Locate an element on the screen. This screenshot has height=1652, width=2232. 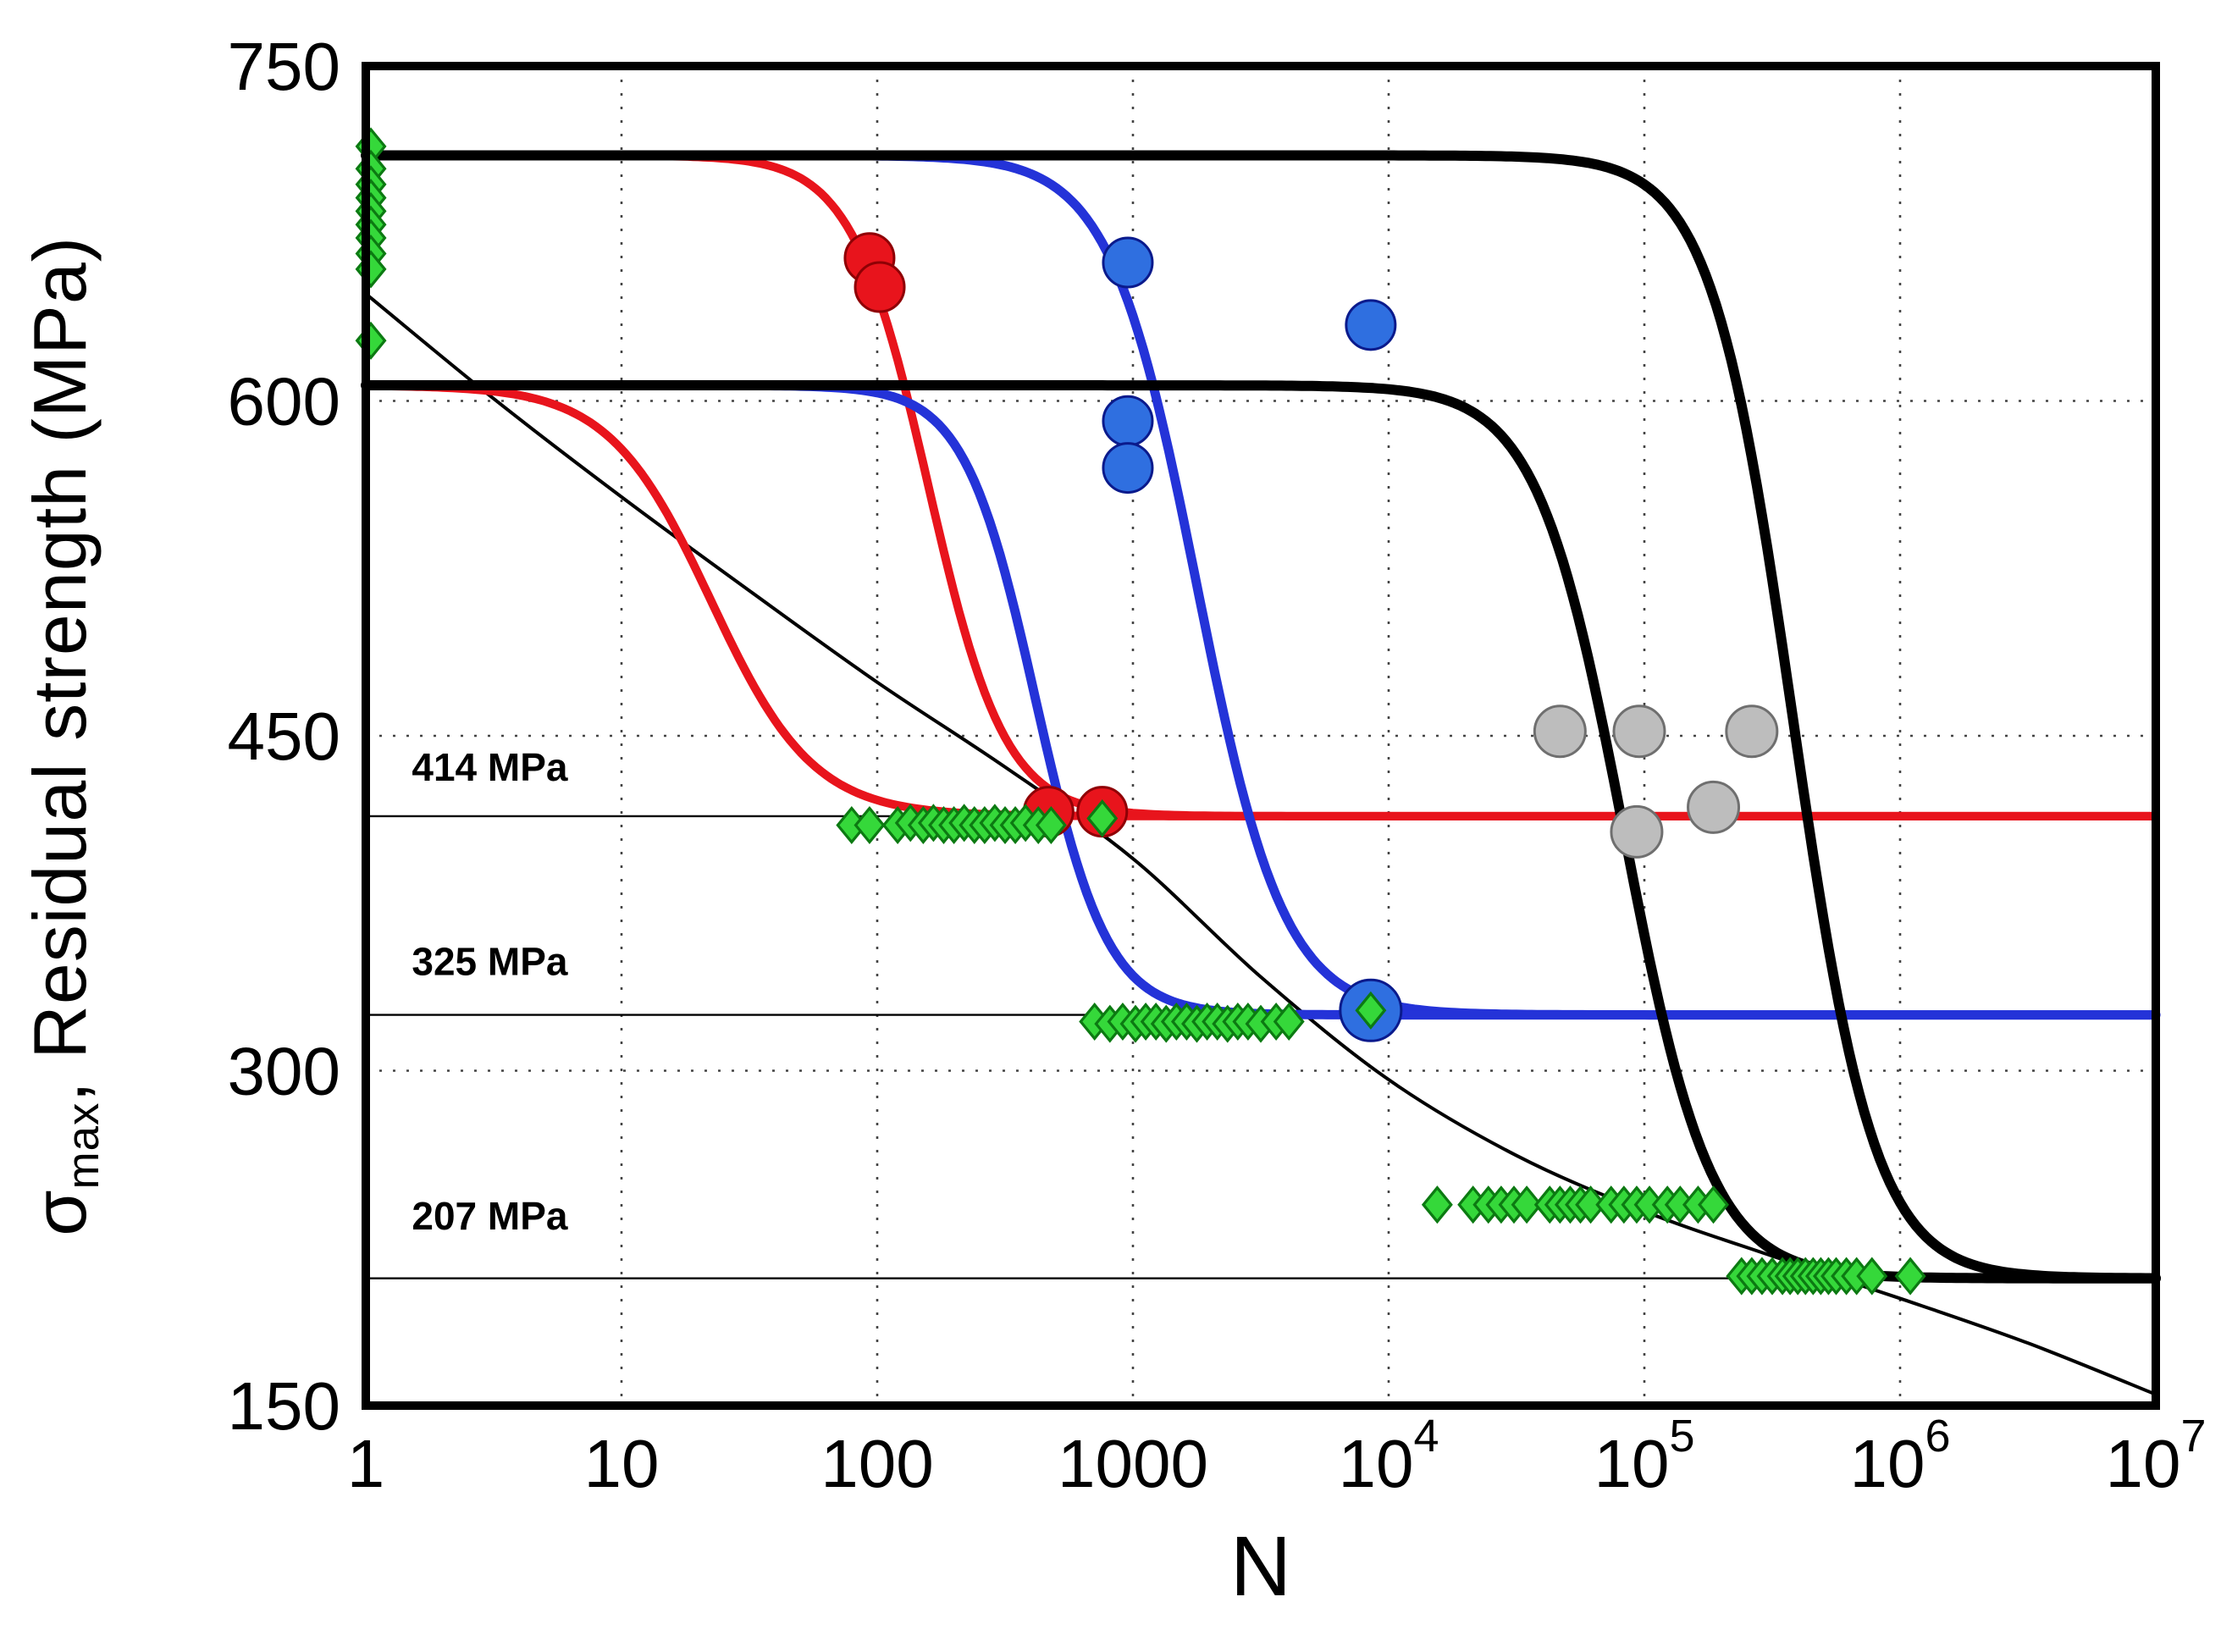
x-tick-label: 10⁵ is located at coordinates (1644, 1456).